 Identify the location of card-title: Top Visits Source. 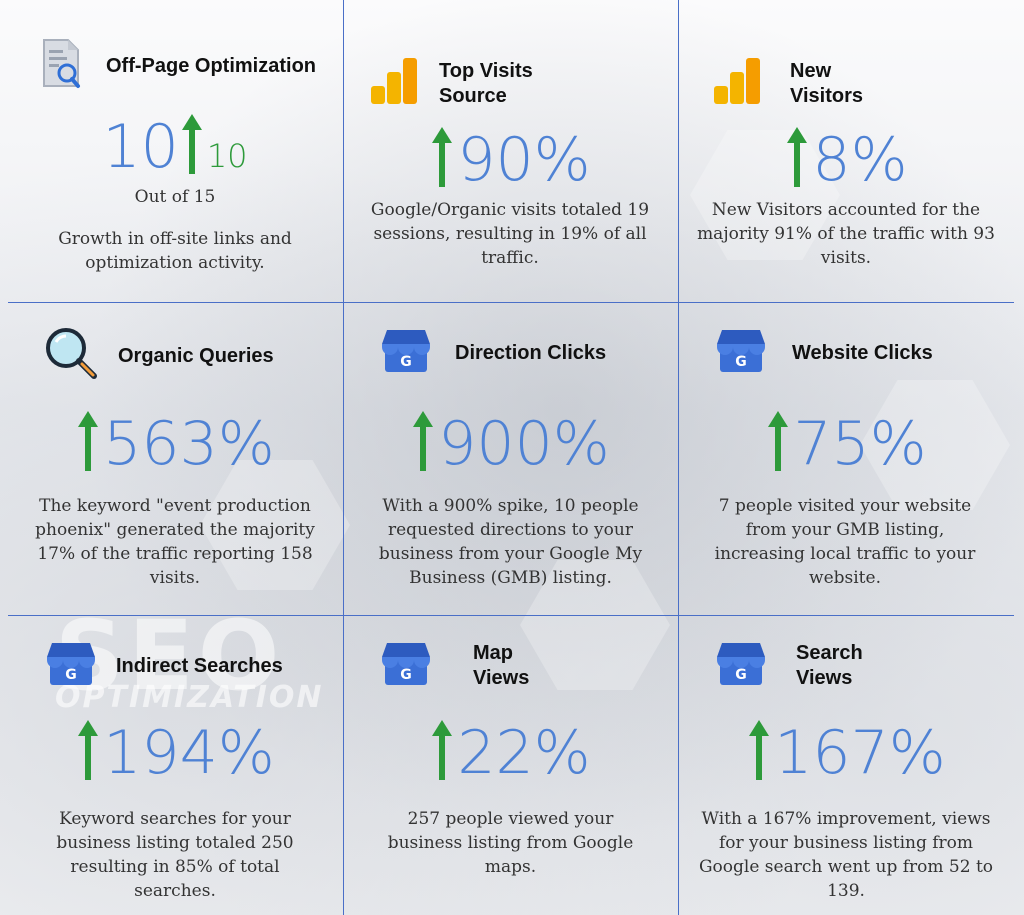
(486, 83).